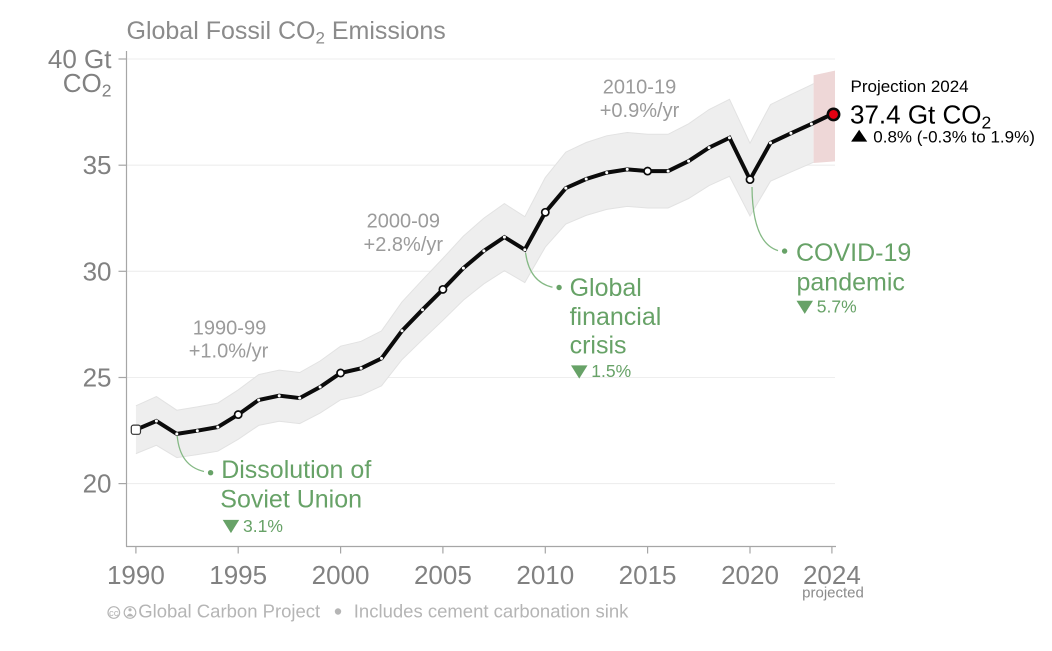  Describe the element at coordinates (920, 115) in the screenshot. I see `svg-text: 37.4 Gt CO2` at that location.